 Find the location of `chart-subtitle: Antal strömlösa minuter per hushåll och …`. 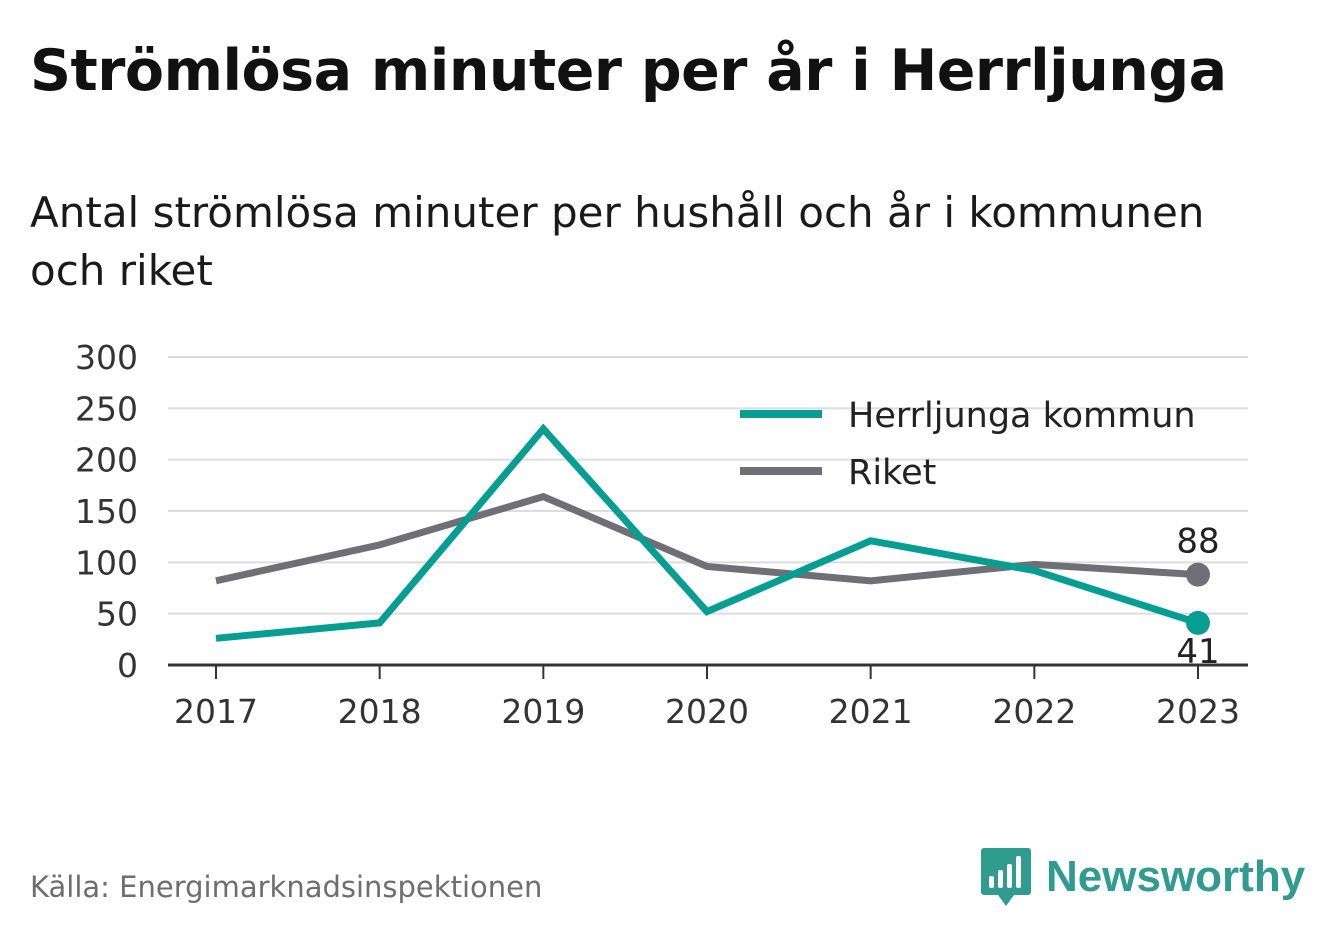

chart-subtitle: Antal strömlösa minuter per hushåll och … is located at coordinates (617, 241).